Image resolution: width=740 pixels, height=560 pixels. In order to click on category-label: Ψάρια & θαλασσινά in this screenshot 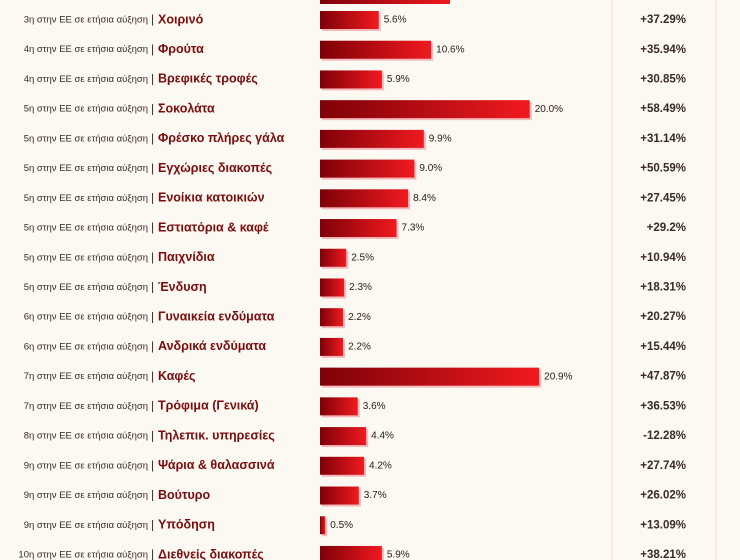, I will do `click(216, 465)`.